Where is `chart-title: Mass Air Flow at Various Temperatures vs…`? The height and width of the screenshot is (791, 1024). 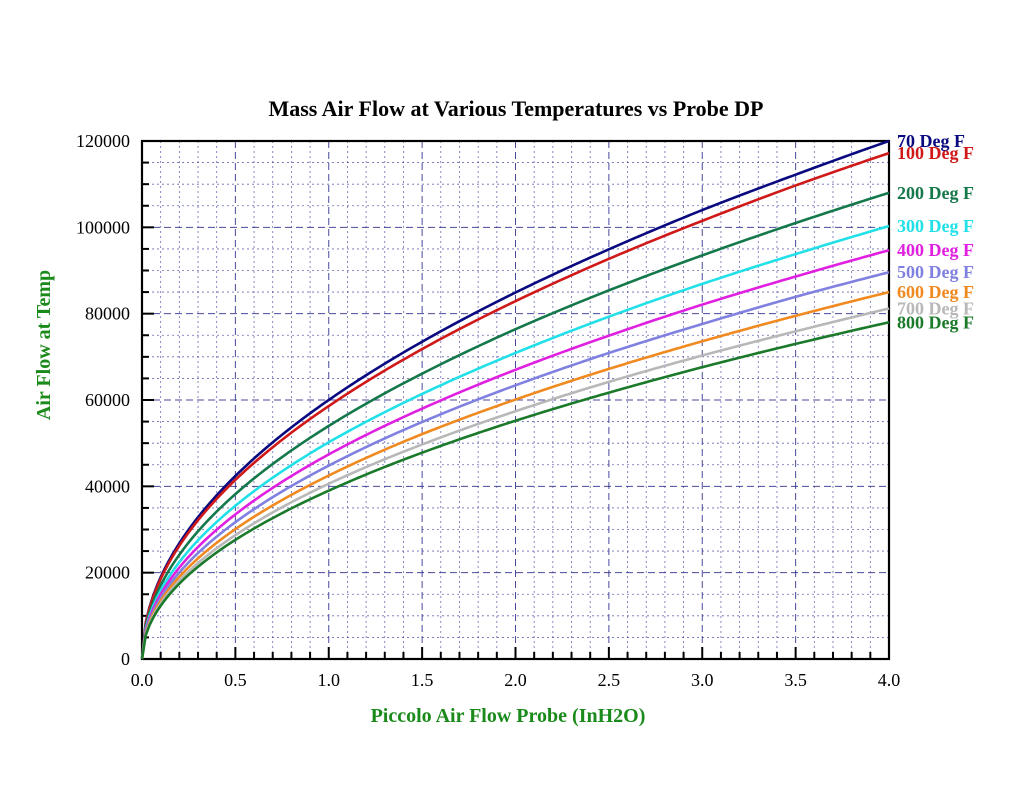 chart-title: Mass Air Flow at Various Temperatures vs… is located at coordinates (515, 108).